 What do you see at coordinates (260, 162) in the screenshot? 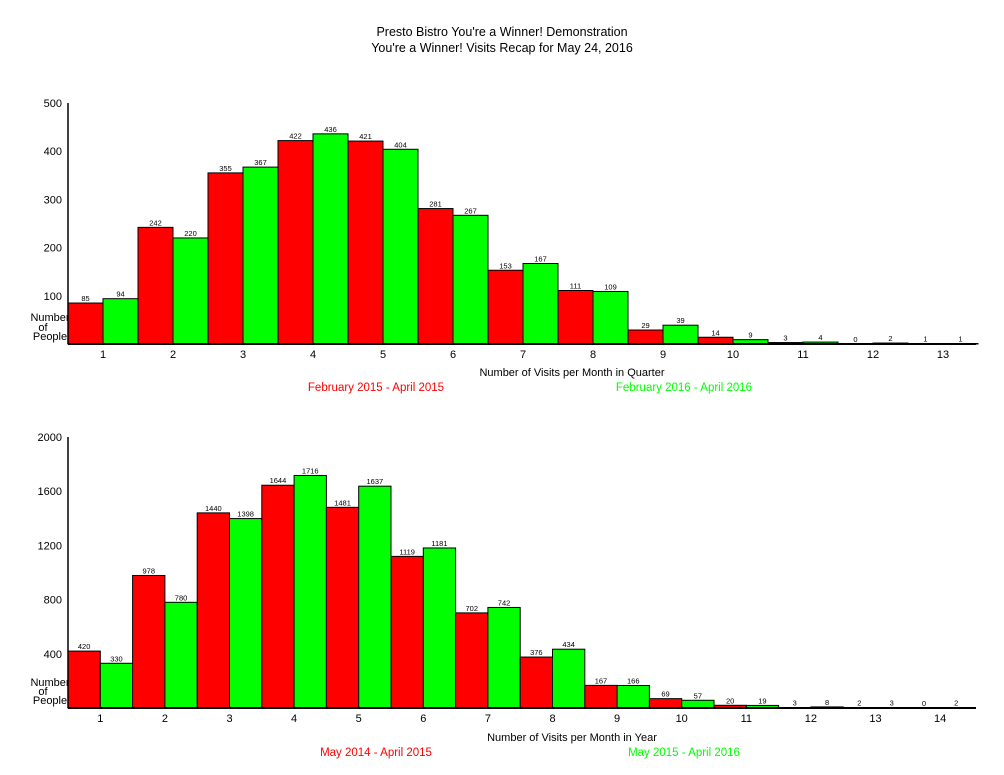
I see `bar-value-label: 367` at bounding box center [260, 162].